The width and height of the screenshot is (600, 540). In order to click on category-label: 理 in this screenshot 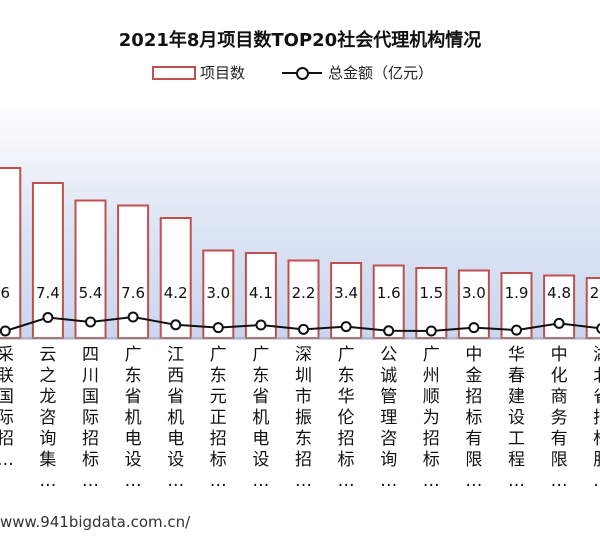, I will do `click(388, 418)`.